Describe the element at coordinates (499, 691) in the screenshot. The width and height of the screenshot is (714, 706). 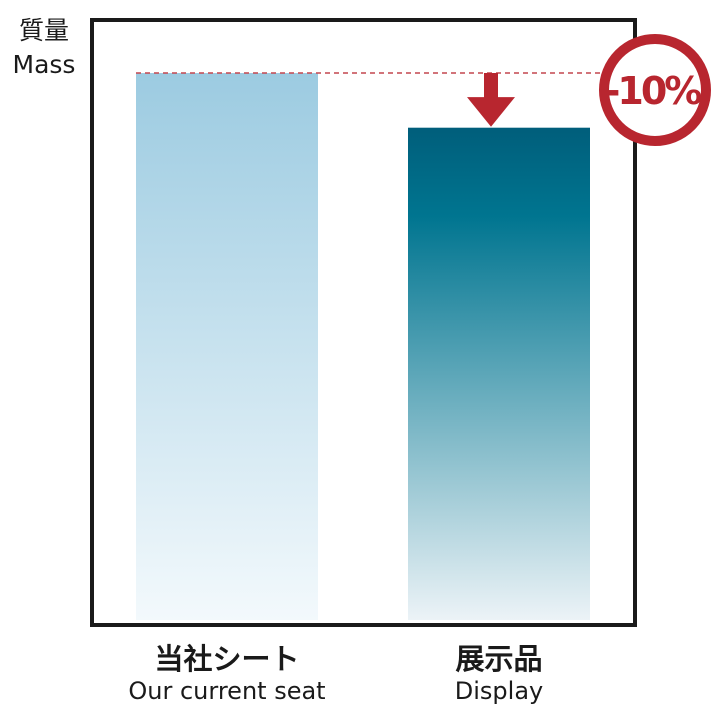
I see `category-label-display-en: Display` at that location.